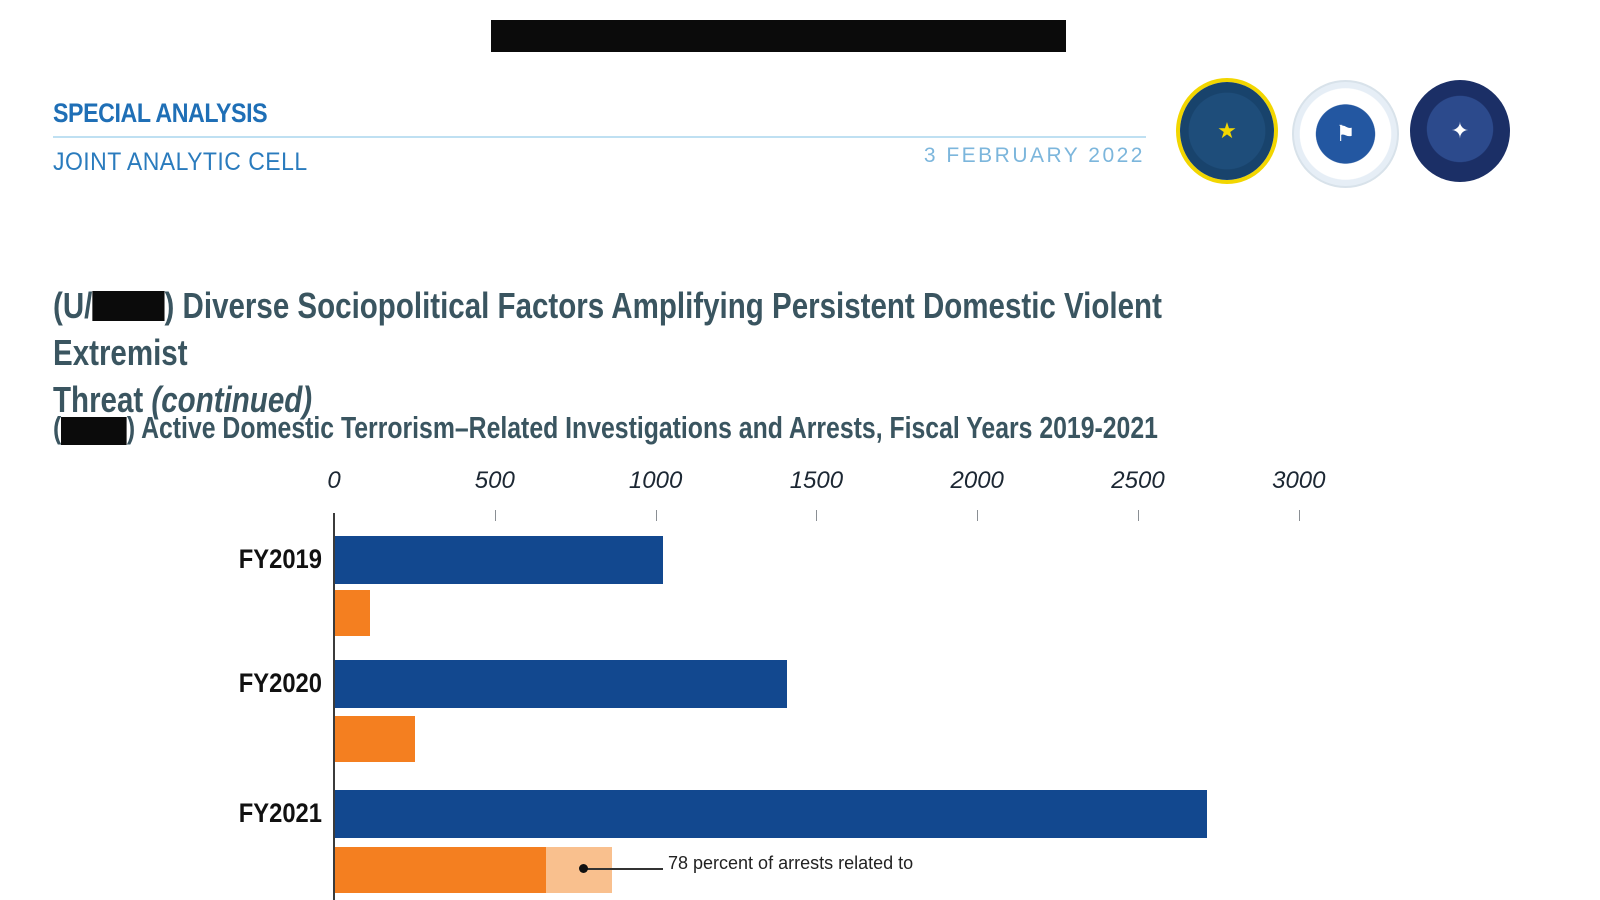 The image size is (1600, 900). Describe the element at coordinates (1034, 155) in the screenshot. I see `document-date: 3 FEBRUARY 2022` at that location.